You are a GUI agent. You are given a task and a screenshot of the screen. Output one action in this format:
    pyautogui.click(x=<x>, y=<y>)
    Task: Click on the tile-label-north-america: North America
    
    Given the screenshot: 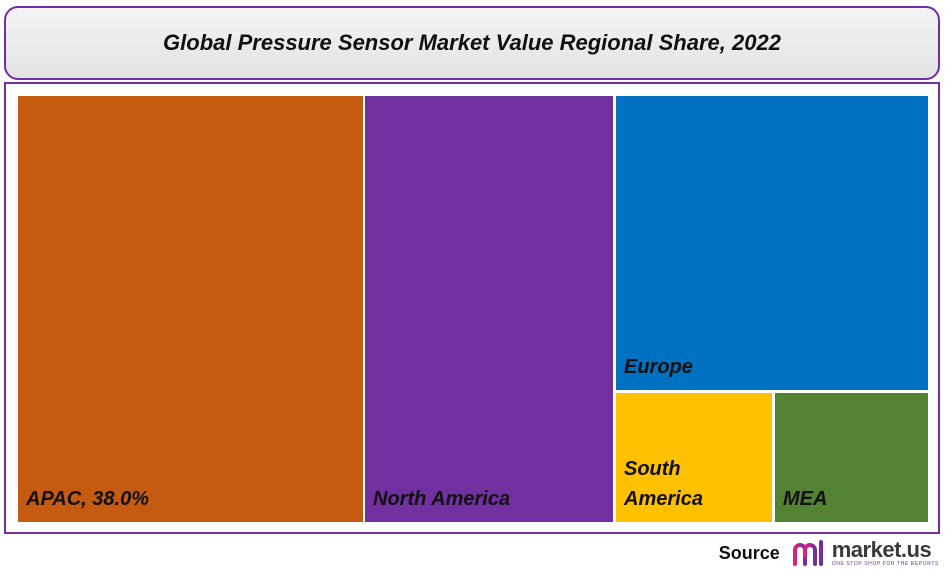 What is the action you would take?
    pyautogui.click(x=442, y=499)
    